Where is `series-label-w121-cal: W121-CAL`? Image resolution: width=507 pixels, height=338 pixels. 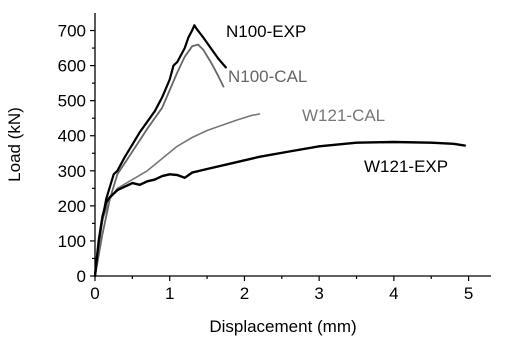 series-label-w121-cal: W121-CAL is located at coordinates (343, 115).